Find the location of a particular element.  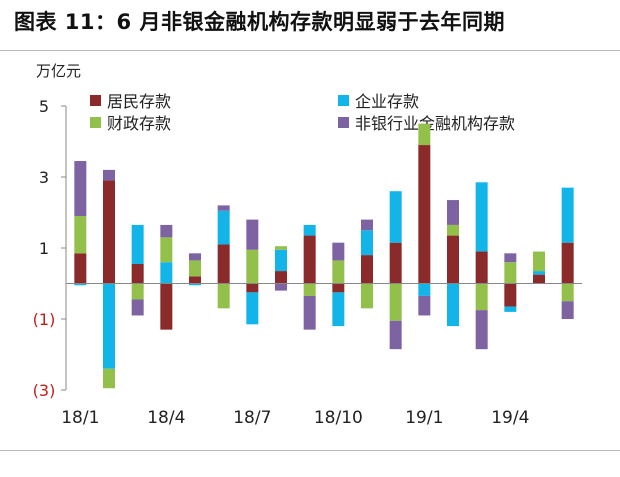

y-tick-label: (1) is located at coordinates (44, 319).